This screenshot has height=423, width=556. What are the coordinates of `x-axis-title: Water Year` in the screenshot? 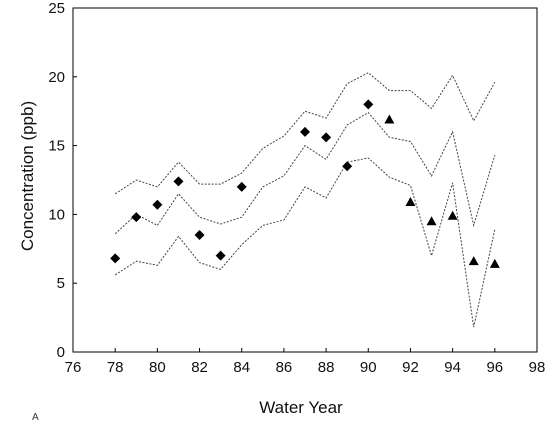 It's located at (301, 407).